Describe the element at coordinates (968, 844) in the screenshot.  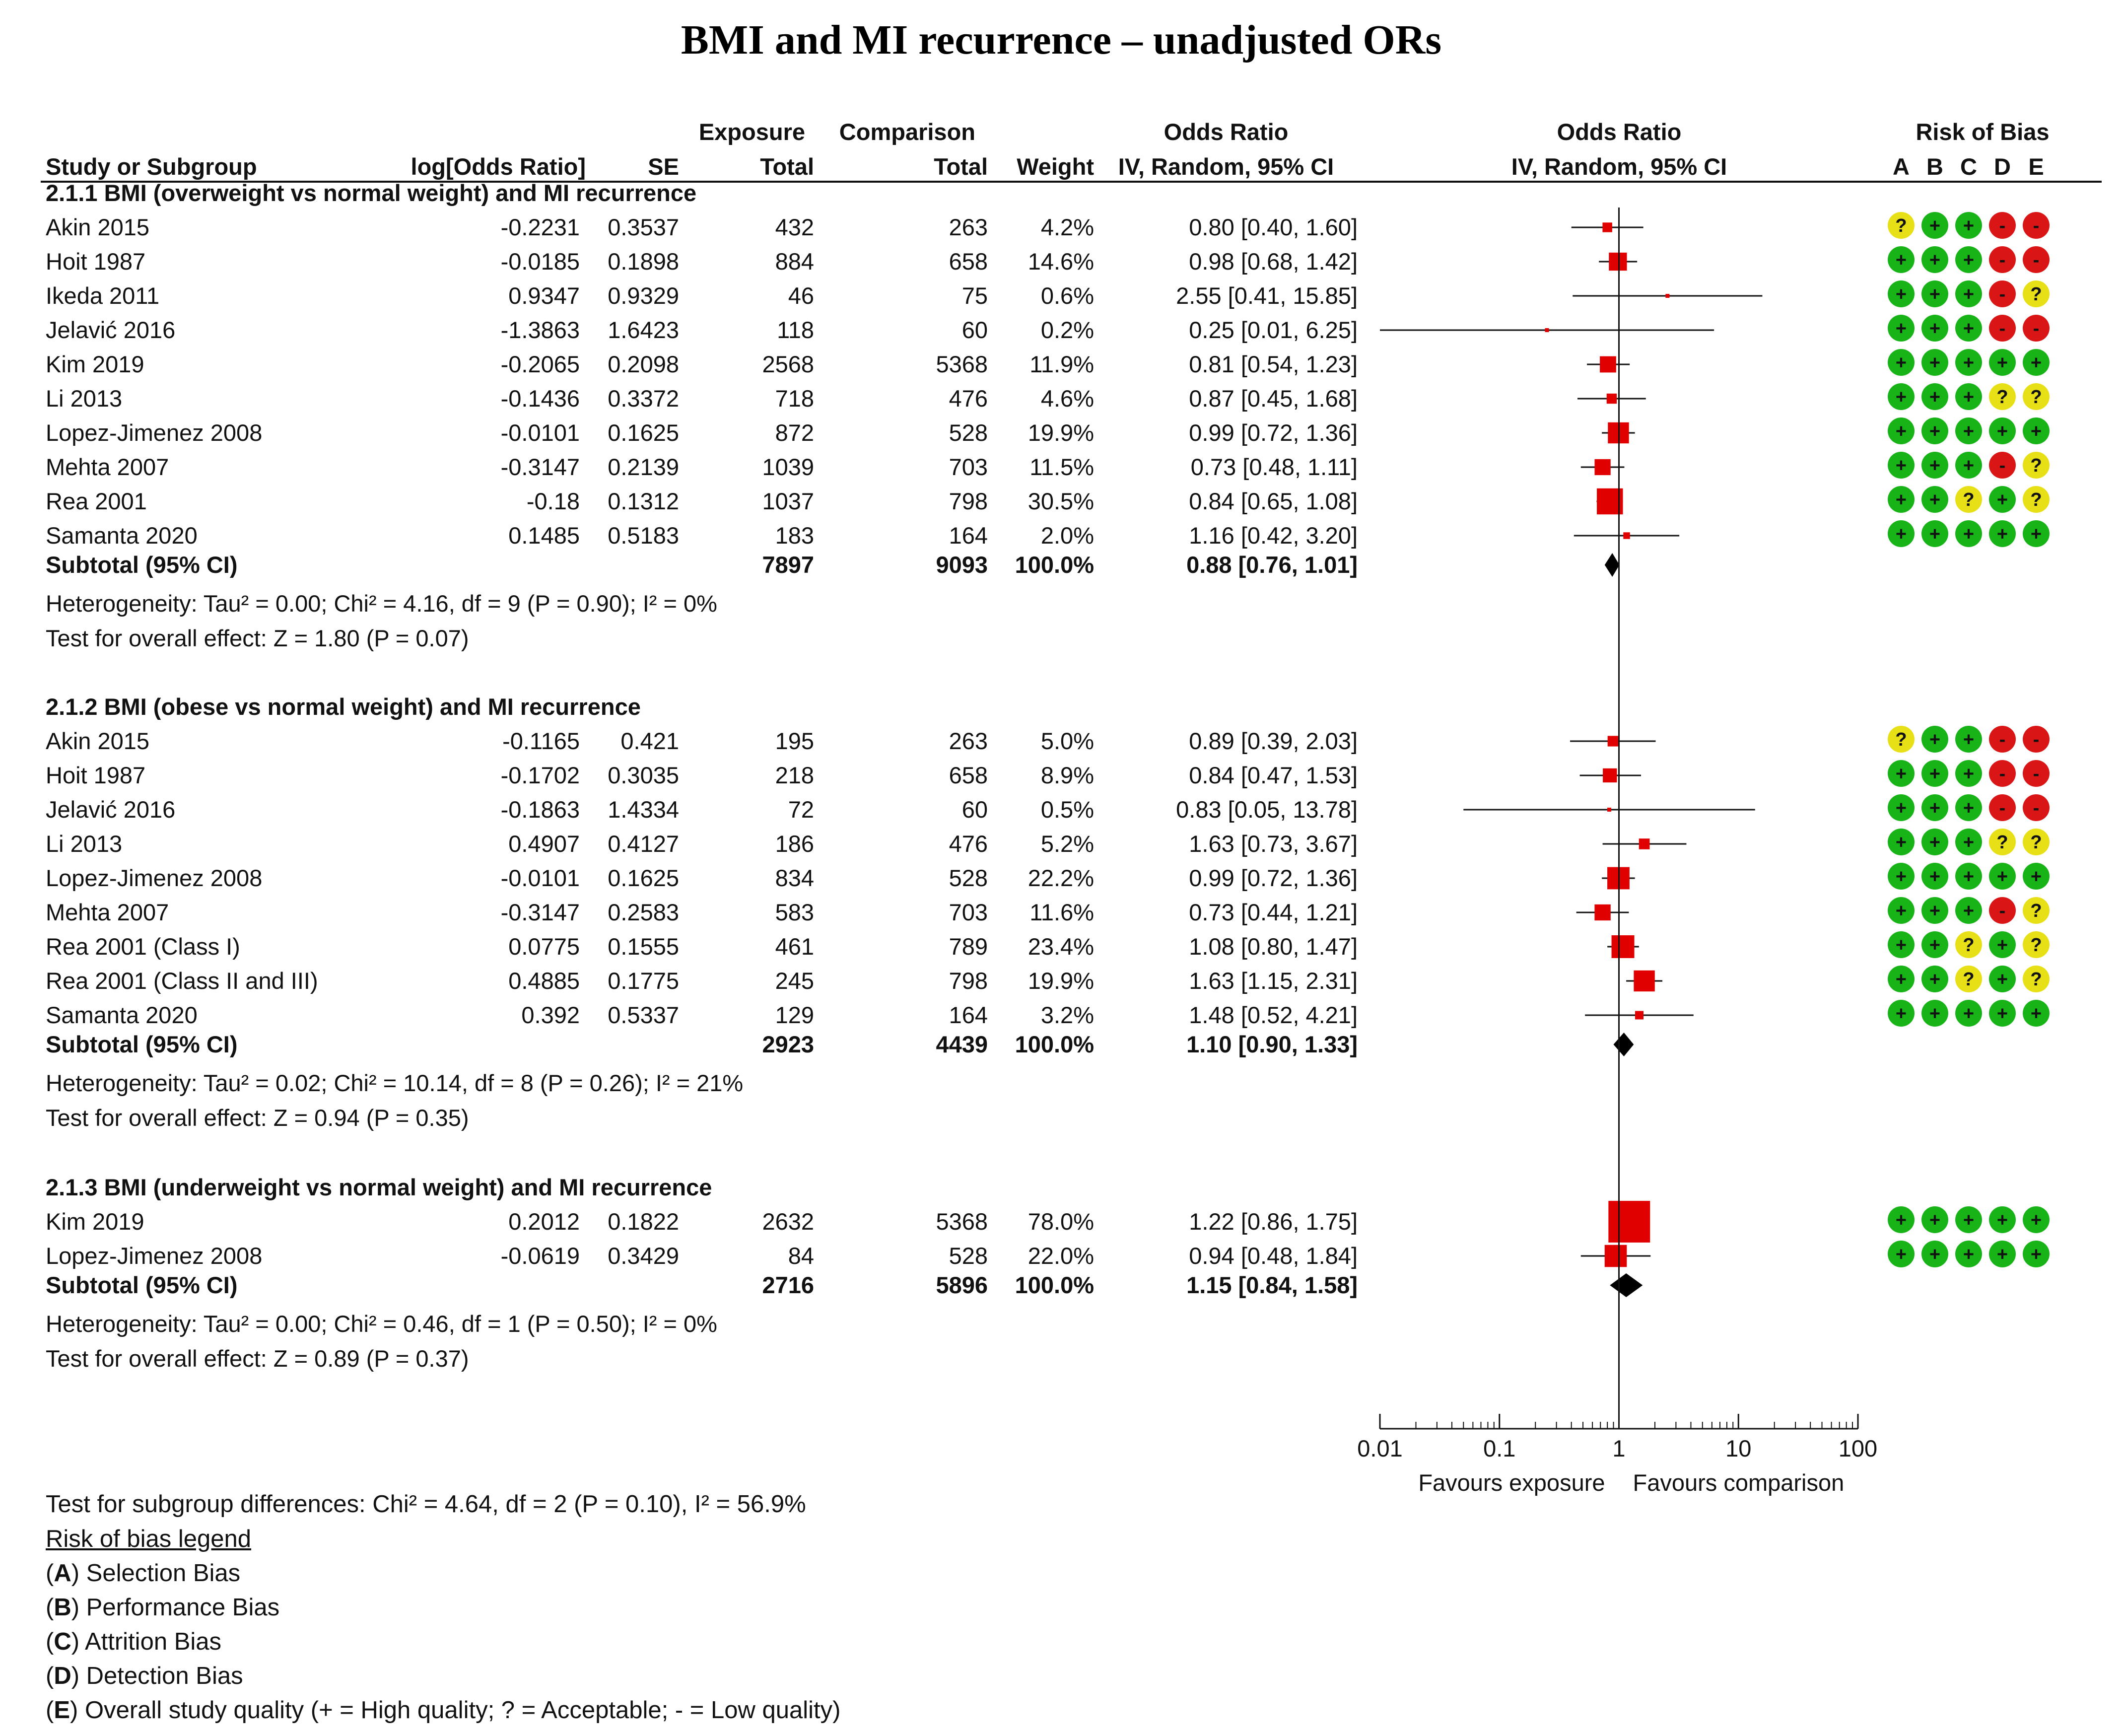
I see `study-comparison-total: 476` at that location.